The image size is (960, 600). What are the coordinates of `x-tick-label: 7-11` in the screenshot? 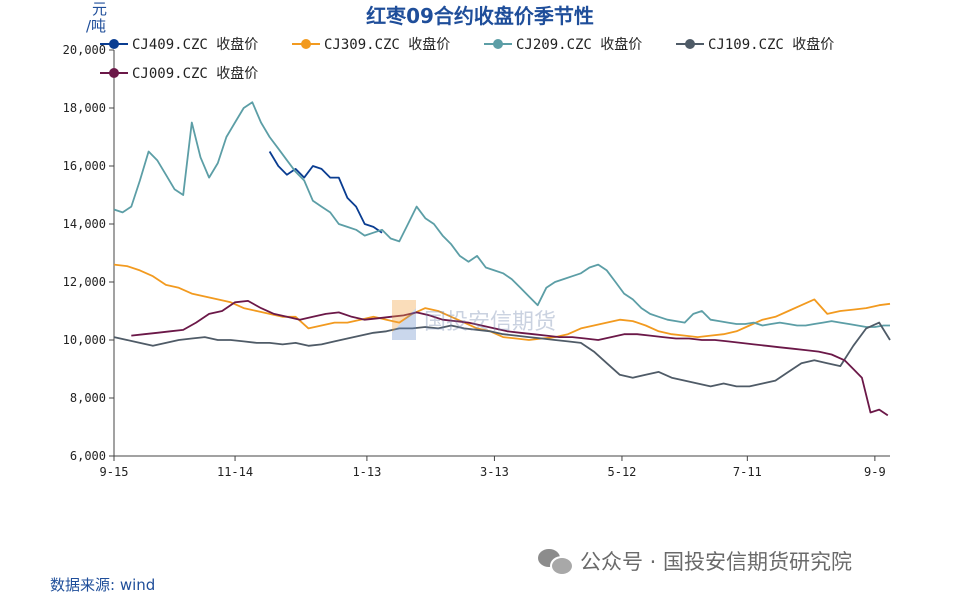 It's located at (747, 472).